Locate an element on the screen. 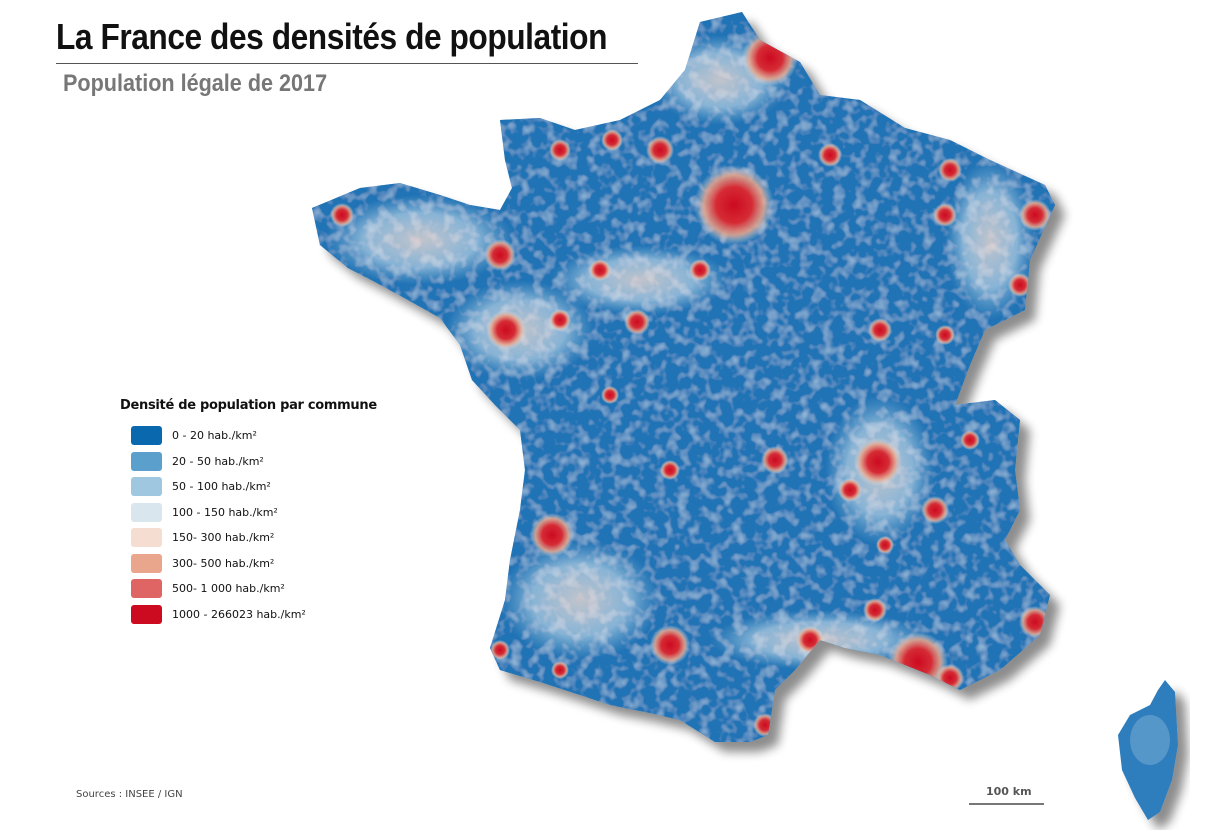 The height and width of the screenshot is (830, 1231). legend-label: 50 - 100 hab./km² is located at coordinates (221, 487).